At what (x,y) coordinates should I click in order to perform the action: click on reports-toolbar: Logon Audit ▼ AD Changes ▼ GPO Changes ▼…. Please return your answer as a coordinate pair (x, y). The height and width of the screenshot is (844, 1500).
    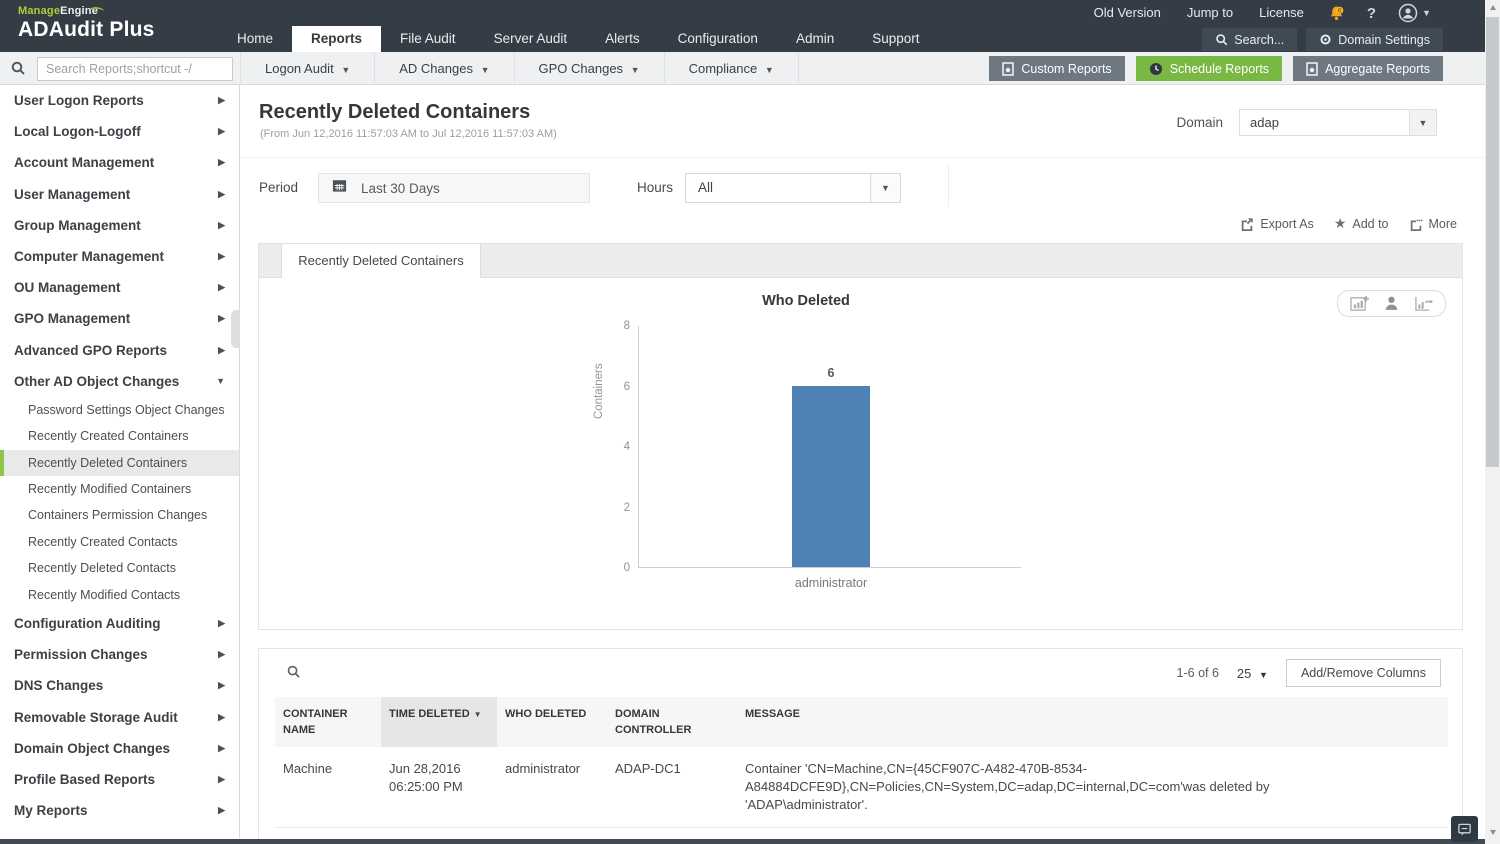
    Looking at the image, I should click on (742, 68).